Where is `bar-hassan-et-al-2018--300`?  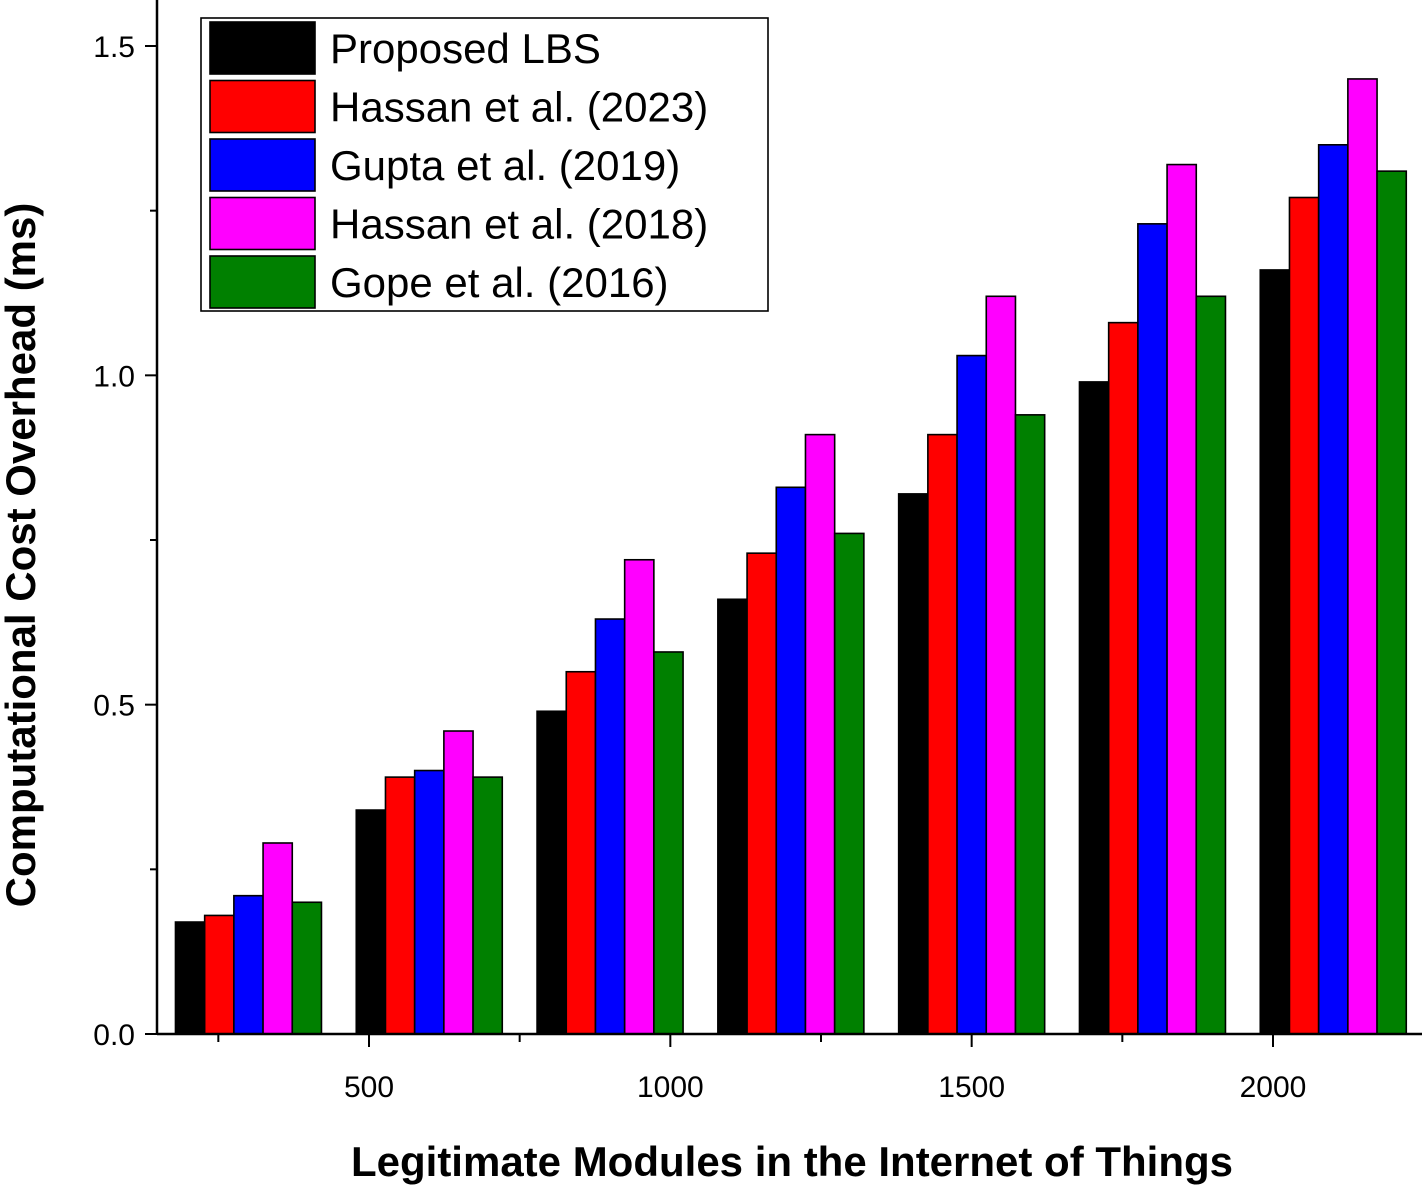
bar-hassan-et-al-2018--300 is located at coordinates (278, 938).